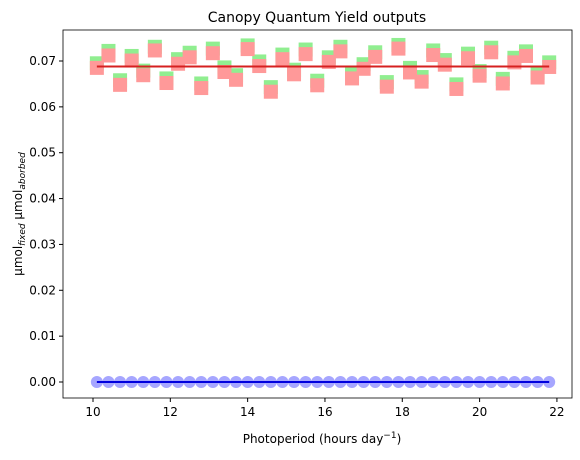  I want to click on y-tick-label: 0.06, so click(42, 107).